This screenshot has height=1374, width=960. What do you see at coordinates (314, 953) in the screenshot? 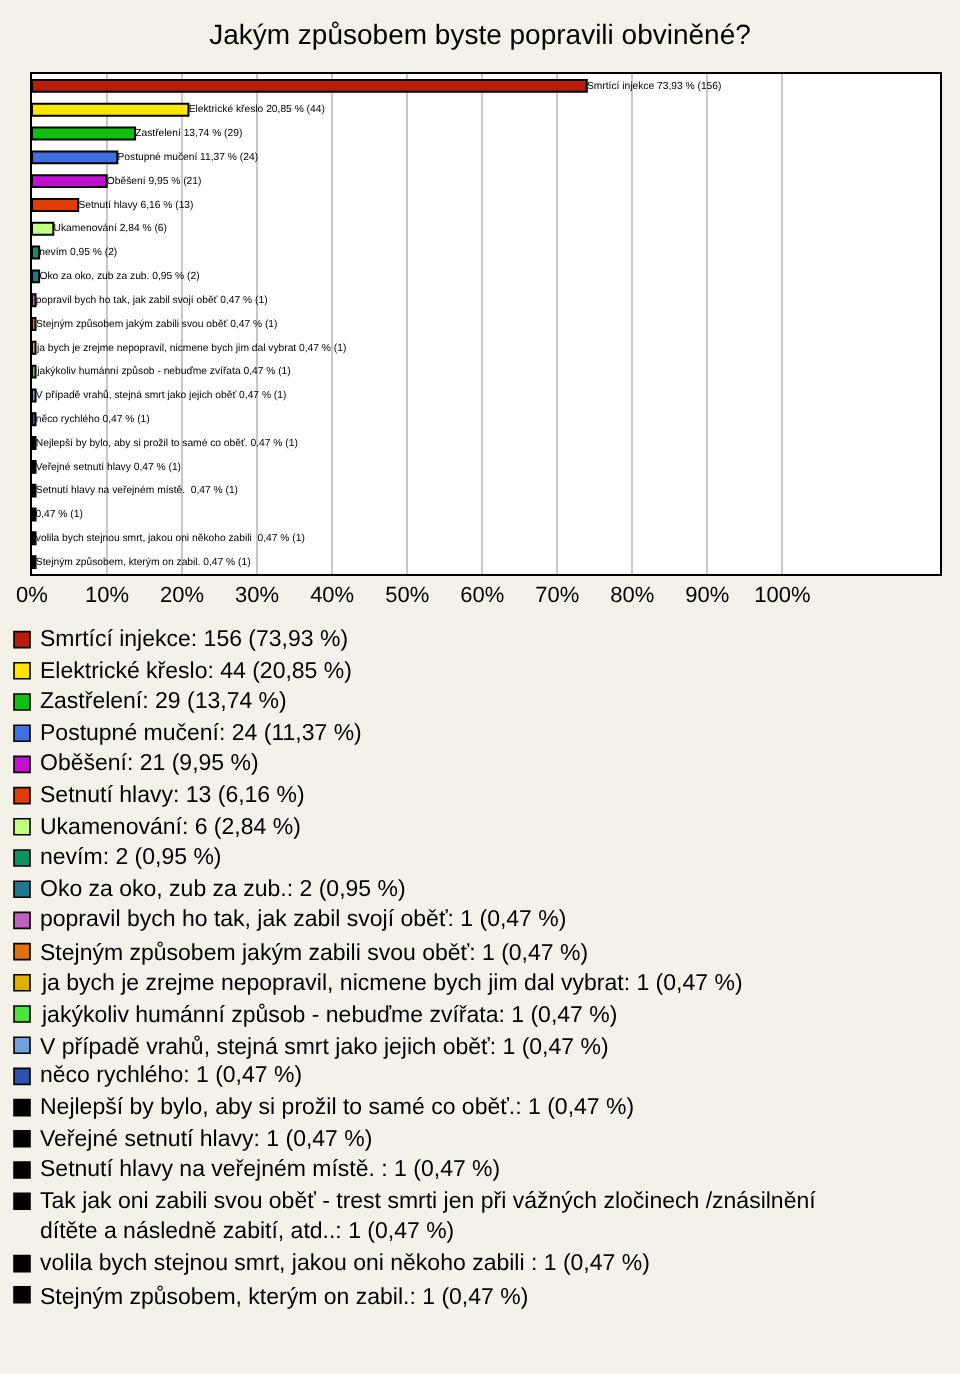
I see `legend-label: Stejným způsobem jakým zabili svou oběť: 1 (0,47 %)` at bounding box center [314, 953].